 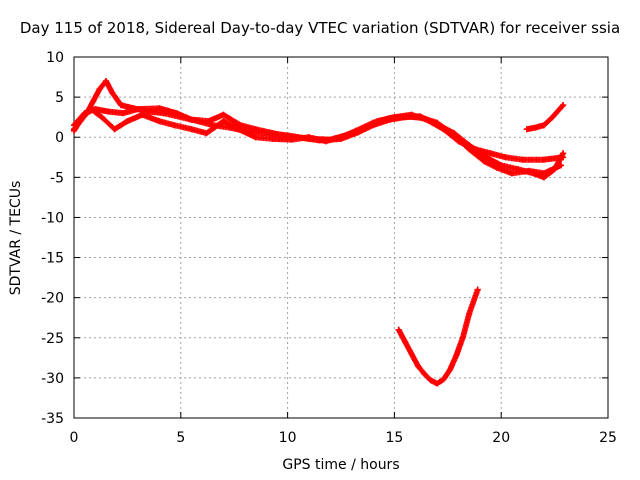 What do you see at coordinates (394, 438) in the screenshot?
I see `x-tick-label: 15` at bounding box center [394, 438].